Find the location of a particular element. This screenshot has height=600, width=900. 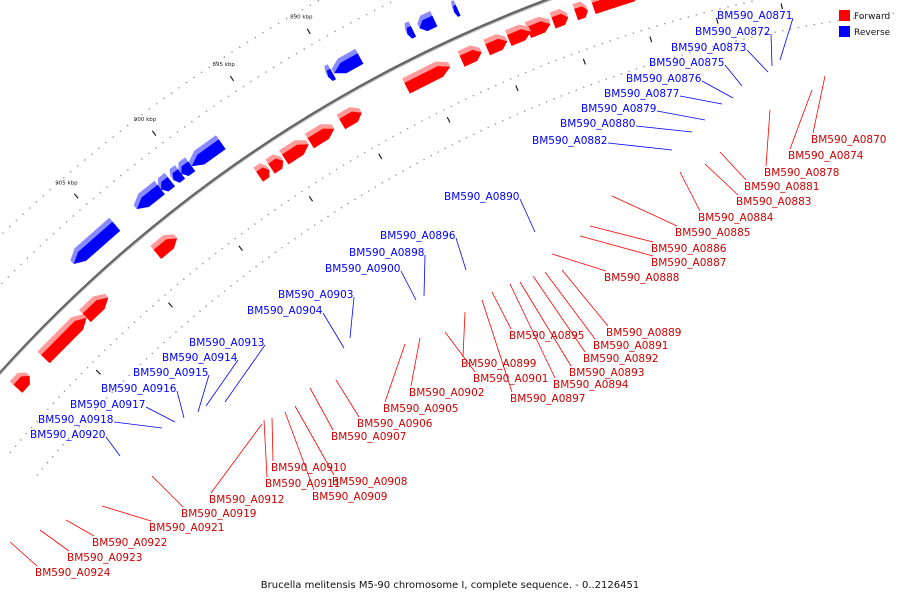

reverse-gene-top is located at coordinates (407, 28).